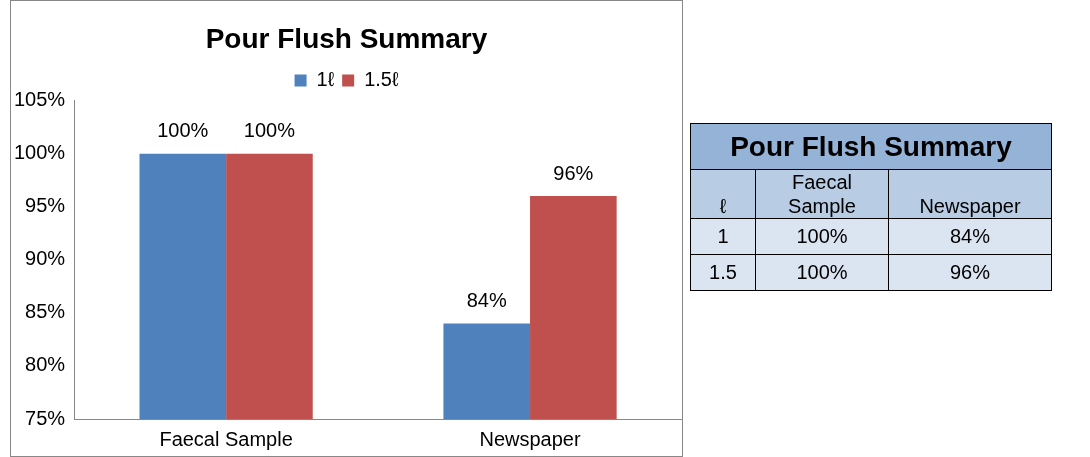 This screenshot has width=1090, height=457. Describe the element at coordinates (723, 194) in the screenshot. I see `text: ℓ` at that location.